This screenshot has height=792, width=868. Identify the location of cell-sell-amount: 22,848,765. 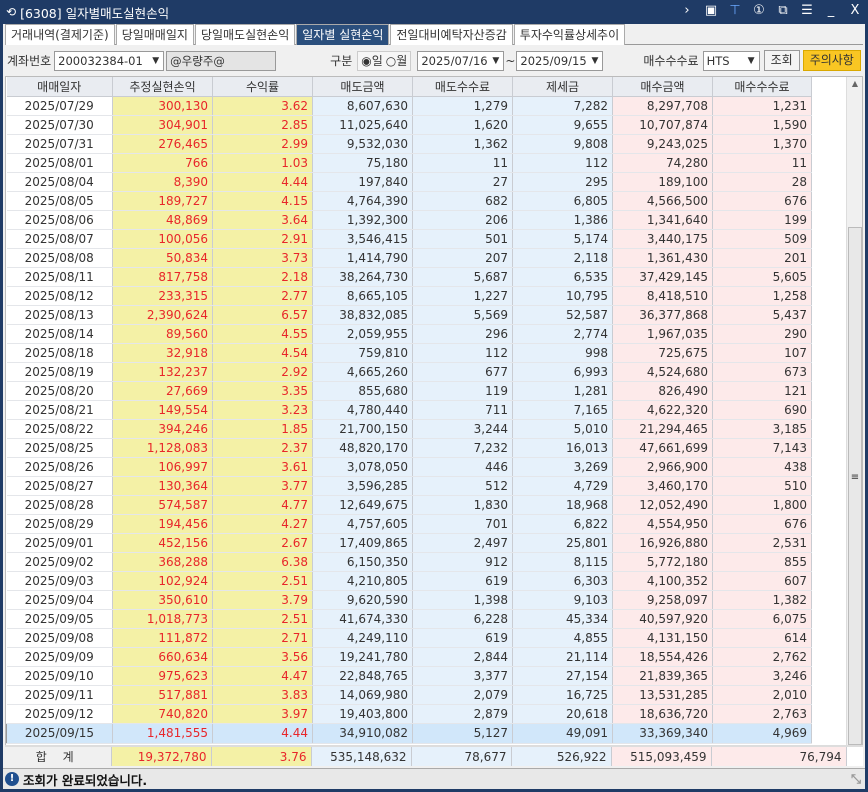
(362, 676).